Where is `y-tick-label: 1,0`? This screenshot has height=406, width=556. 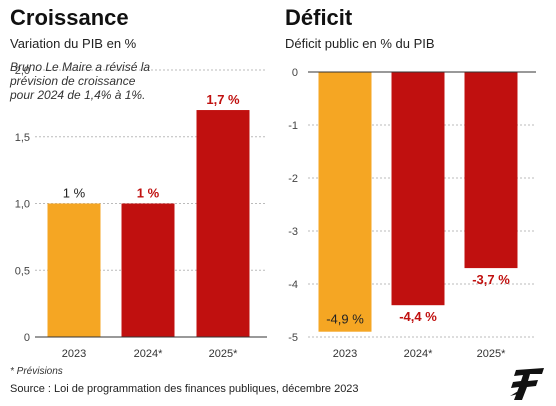 y-tick-label: 1,0 is located at coordinates (22, 205).